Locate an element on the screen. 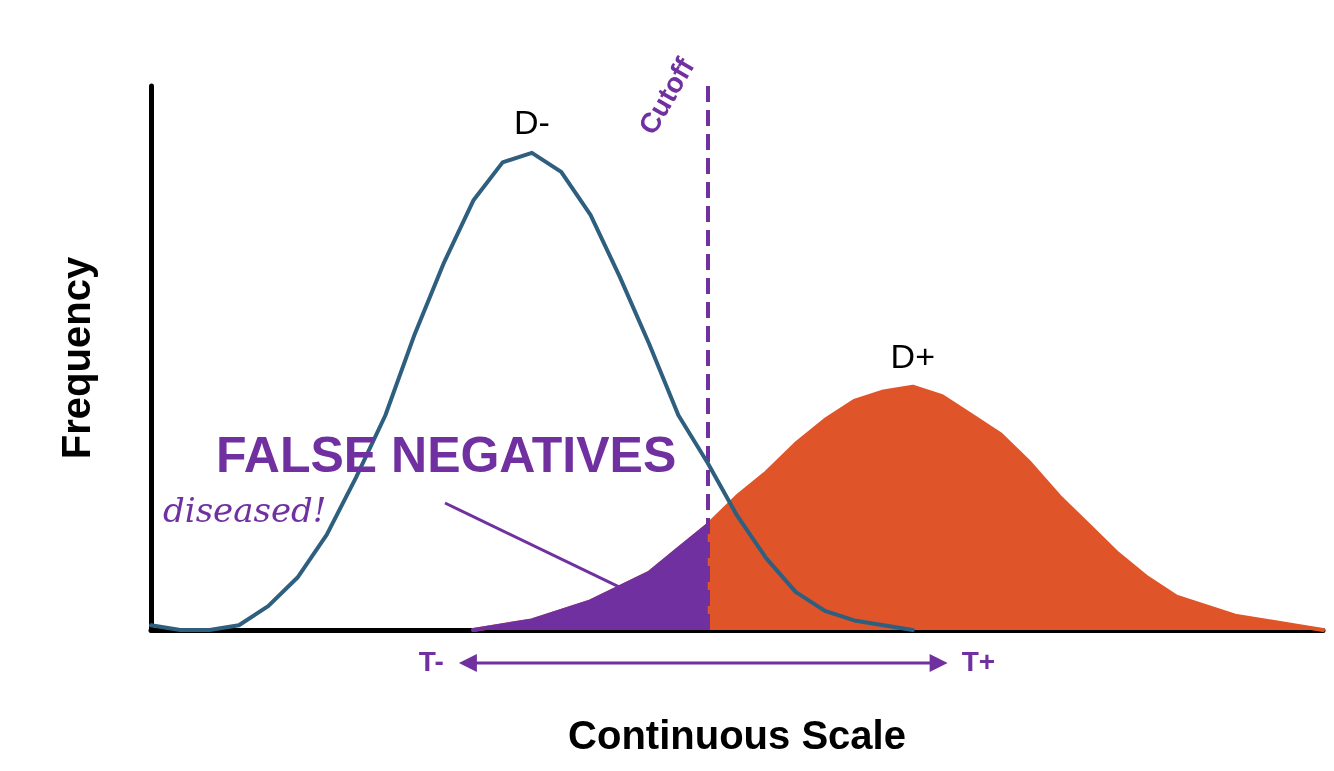 The width and height of the screenshot is (1334, 771). series-label: D- is located at coordinates (531, 121).